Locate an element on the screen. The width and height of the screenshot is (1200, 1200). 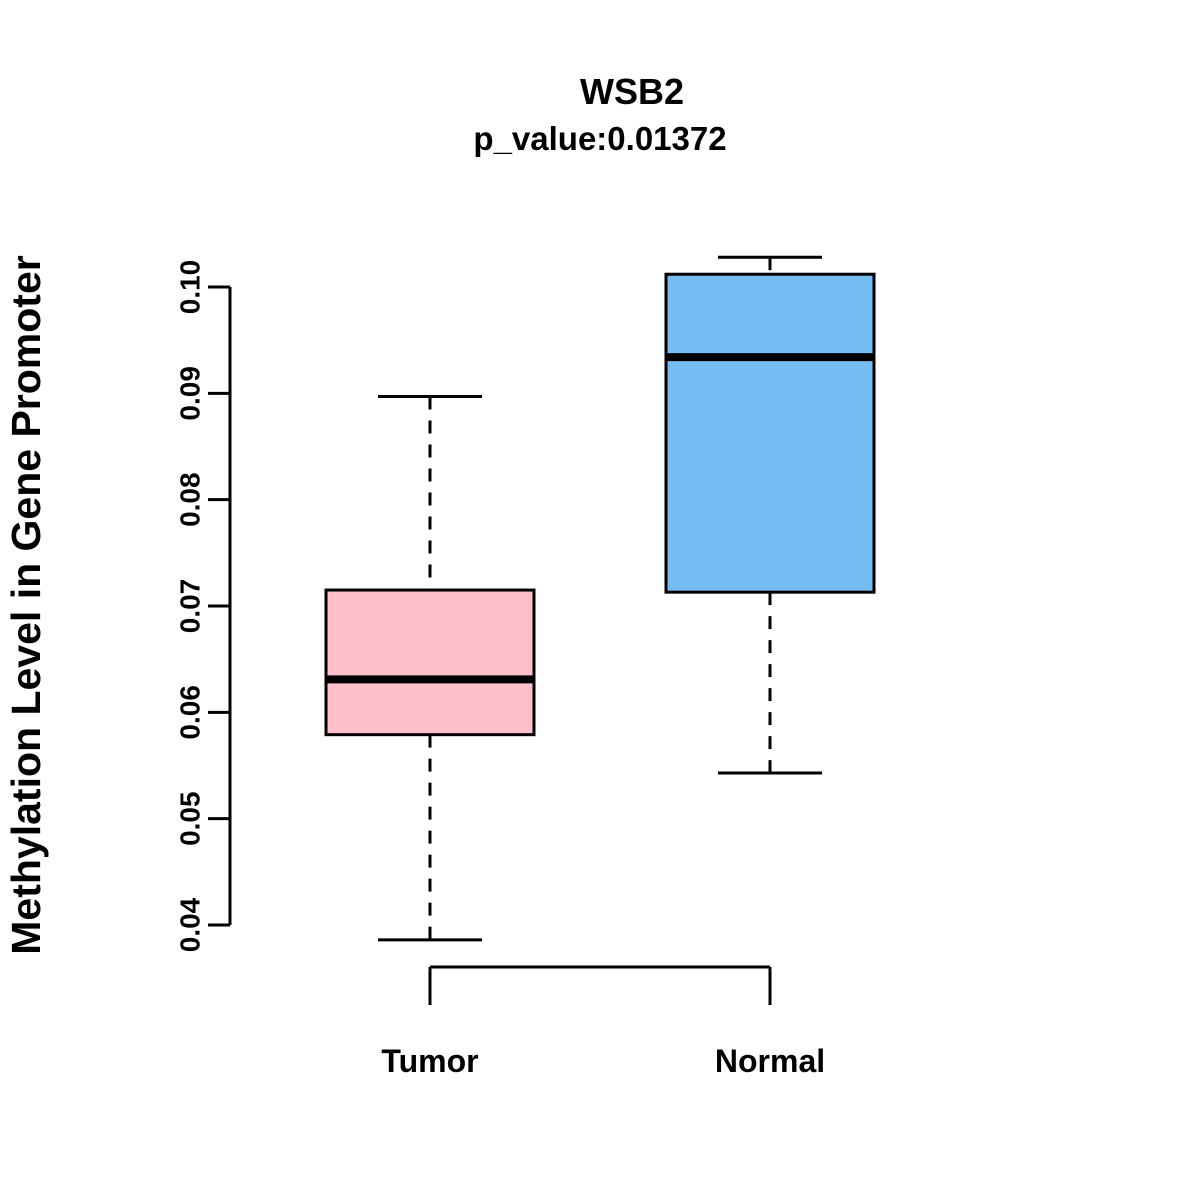
y-tick-label: 0.06 is located at coordinates (189, 712).